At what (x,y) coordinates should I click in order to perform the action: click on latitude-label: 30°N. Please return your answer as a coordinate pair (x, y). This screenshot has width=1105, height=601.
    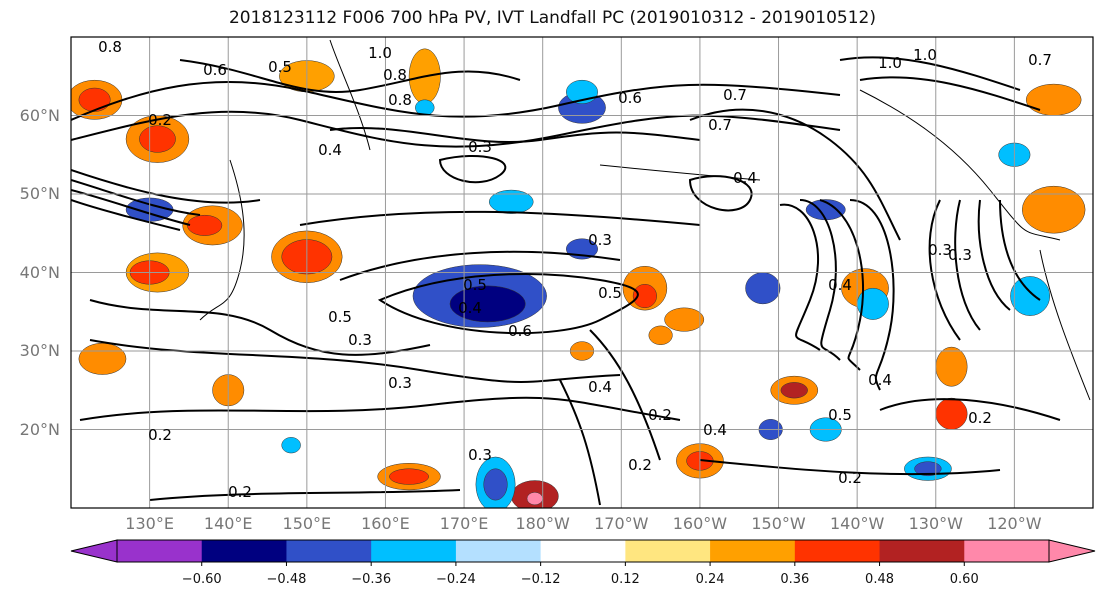
    Looking at the image, I should click on (39, 350).